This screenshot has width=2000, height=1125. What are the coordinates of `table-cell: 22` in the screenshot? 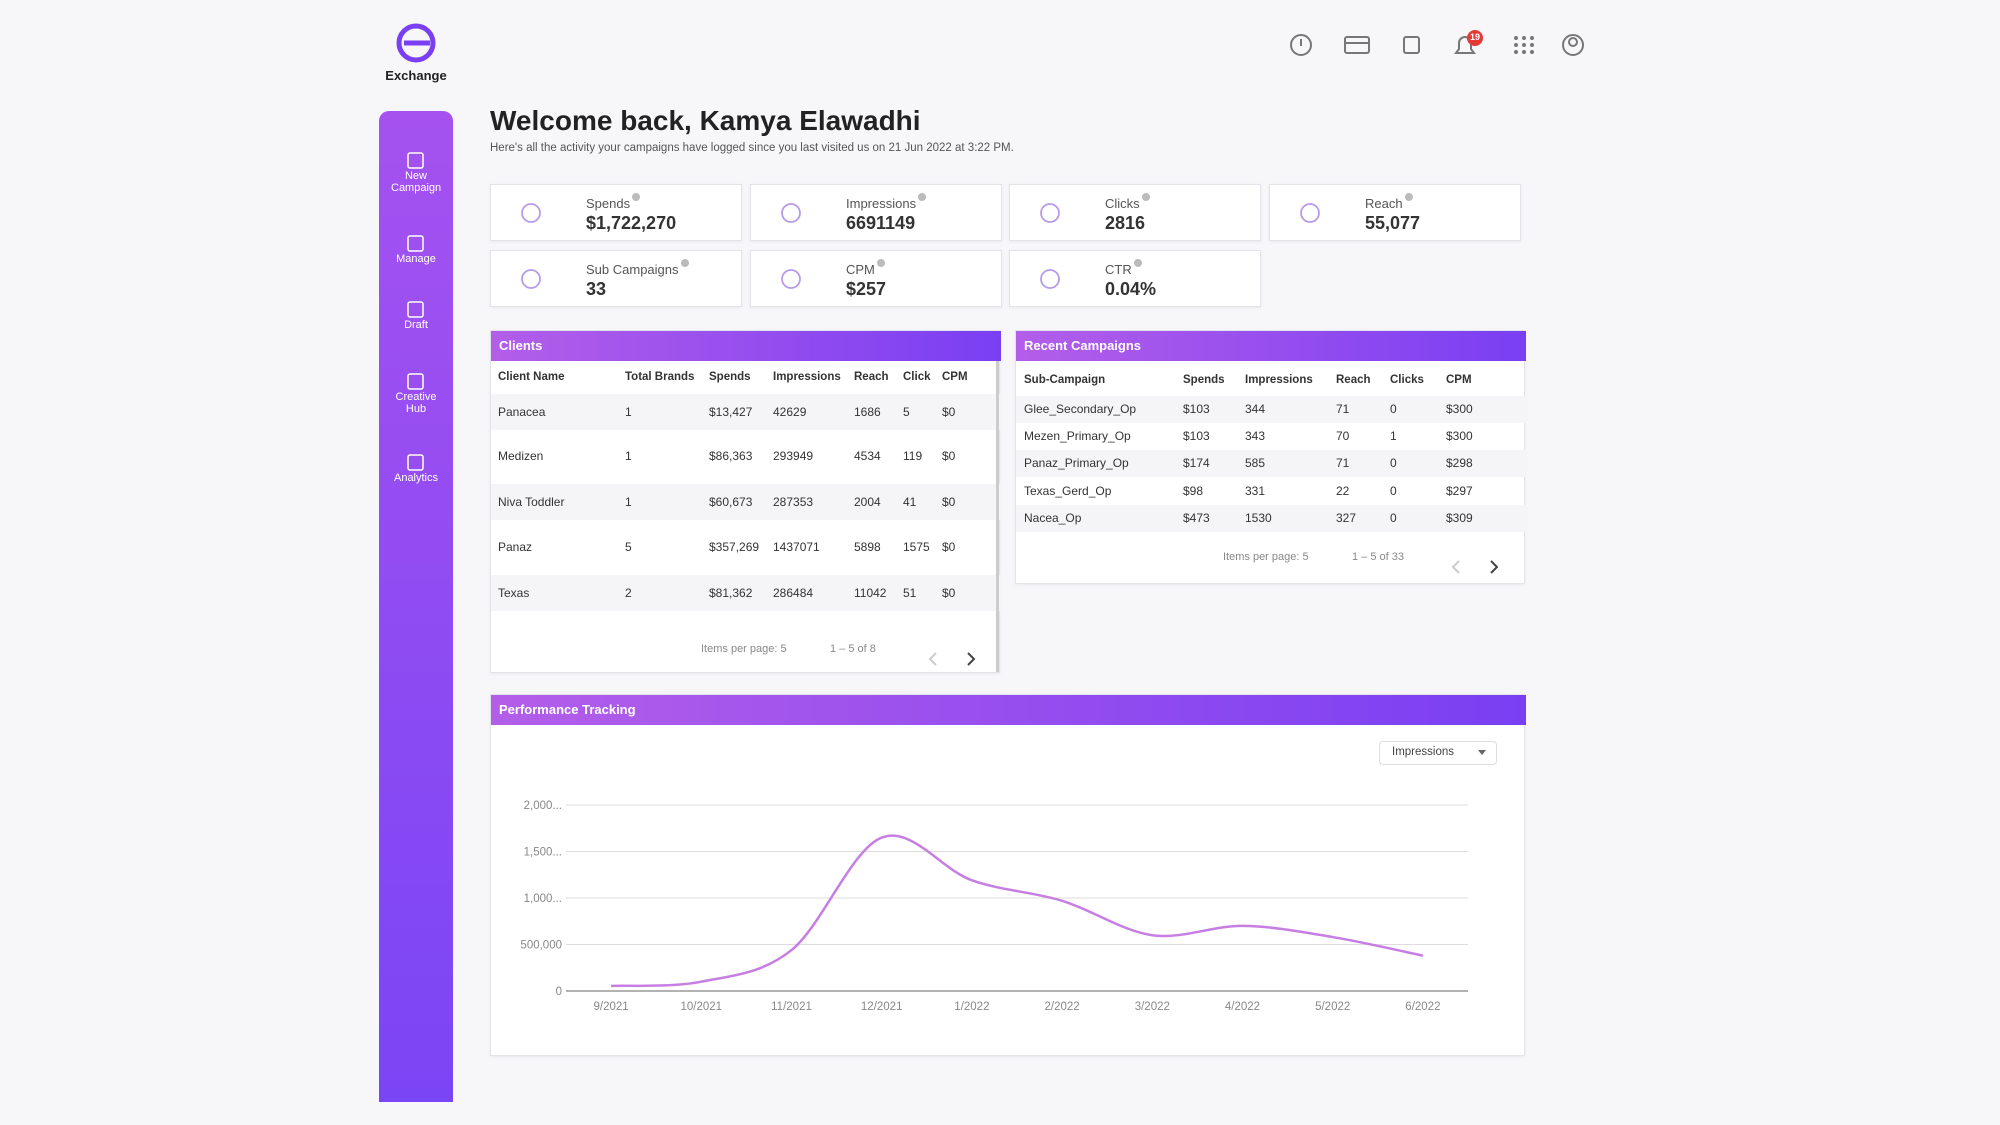 It's located at (1343, 491).